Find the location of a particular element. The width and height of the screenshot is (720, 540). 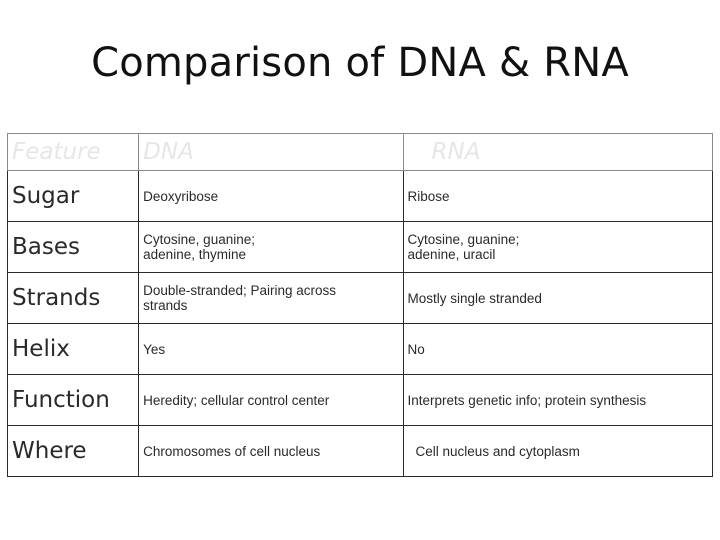

table-header-row: Feature DNA RNA is located at coordinates (360, 152).